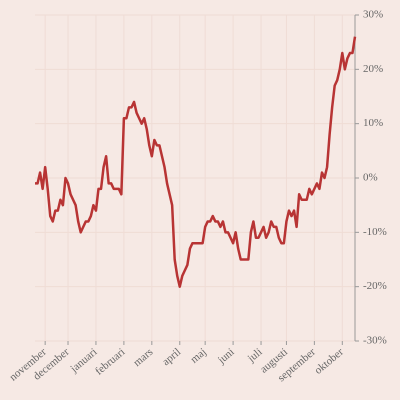 Image resolution: width=400 pixels, height=400 pixels. I want to click on y-tick-label: 20%, so click(373, 69).